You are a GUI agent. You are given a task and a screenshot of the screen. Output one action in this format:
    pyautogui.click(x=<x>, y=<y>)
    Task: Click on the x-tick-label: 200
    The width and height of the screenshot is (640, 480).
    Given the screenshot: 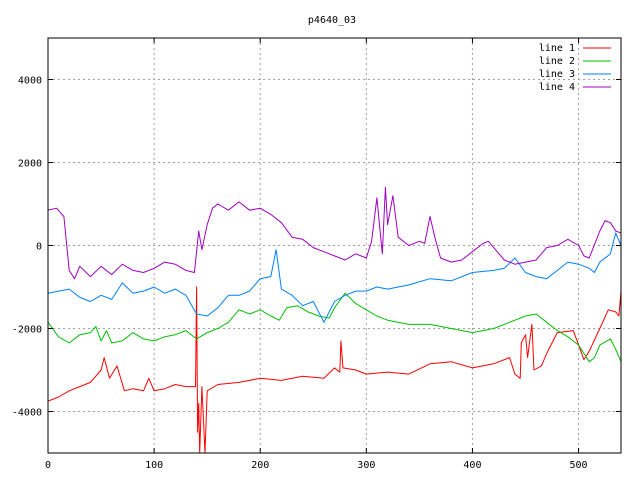 What is the action you would take?
    pyautogui.click(x=260, y=465)
    